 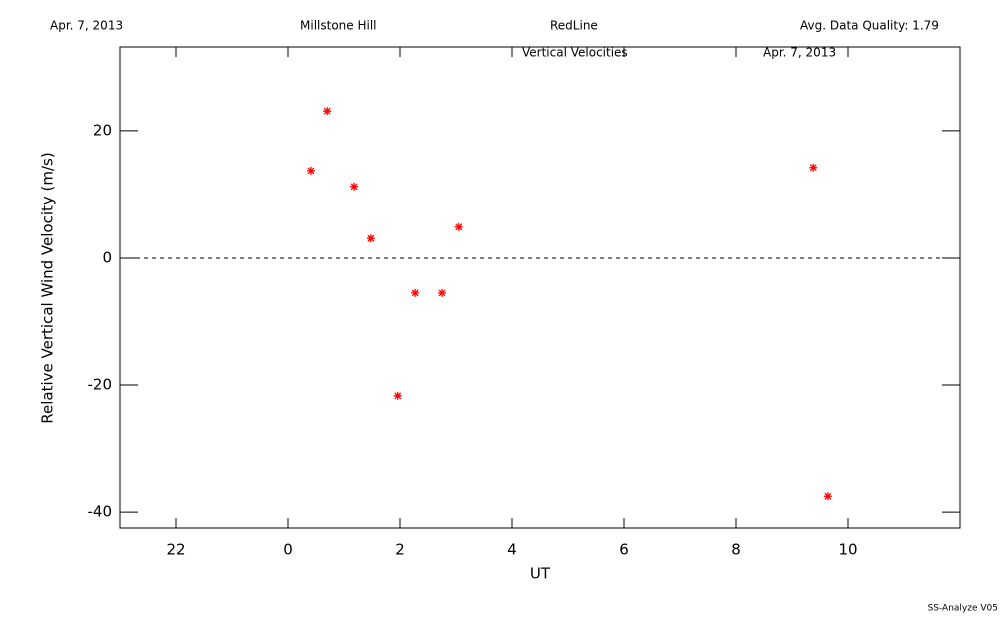 What do you see at coordinates (86, 26) in the screenshot?
I see `header-date: Apr. 7, 2013` at bounding box center [86, 26].